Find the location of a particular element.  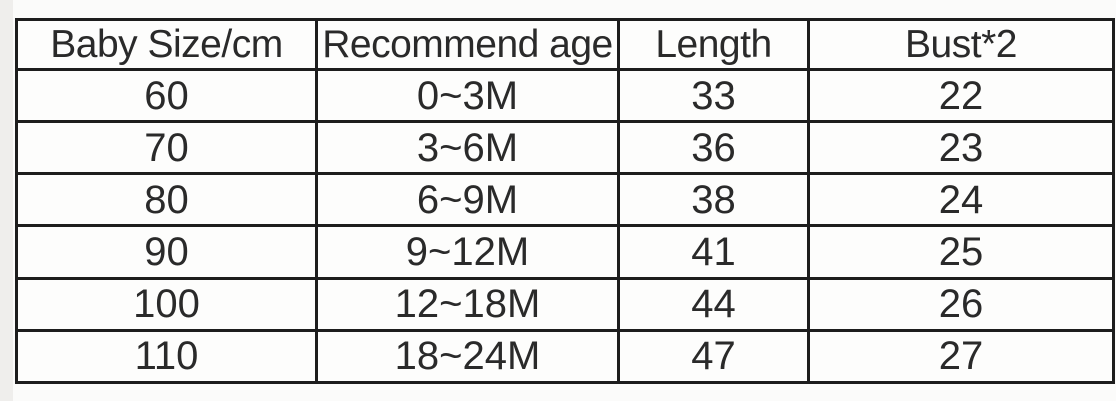

table-row: 80 6~9M 38 24 is located at coordinates (565, 200).